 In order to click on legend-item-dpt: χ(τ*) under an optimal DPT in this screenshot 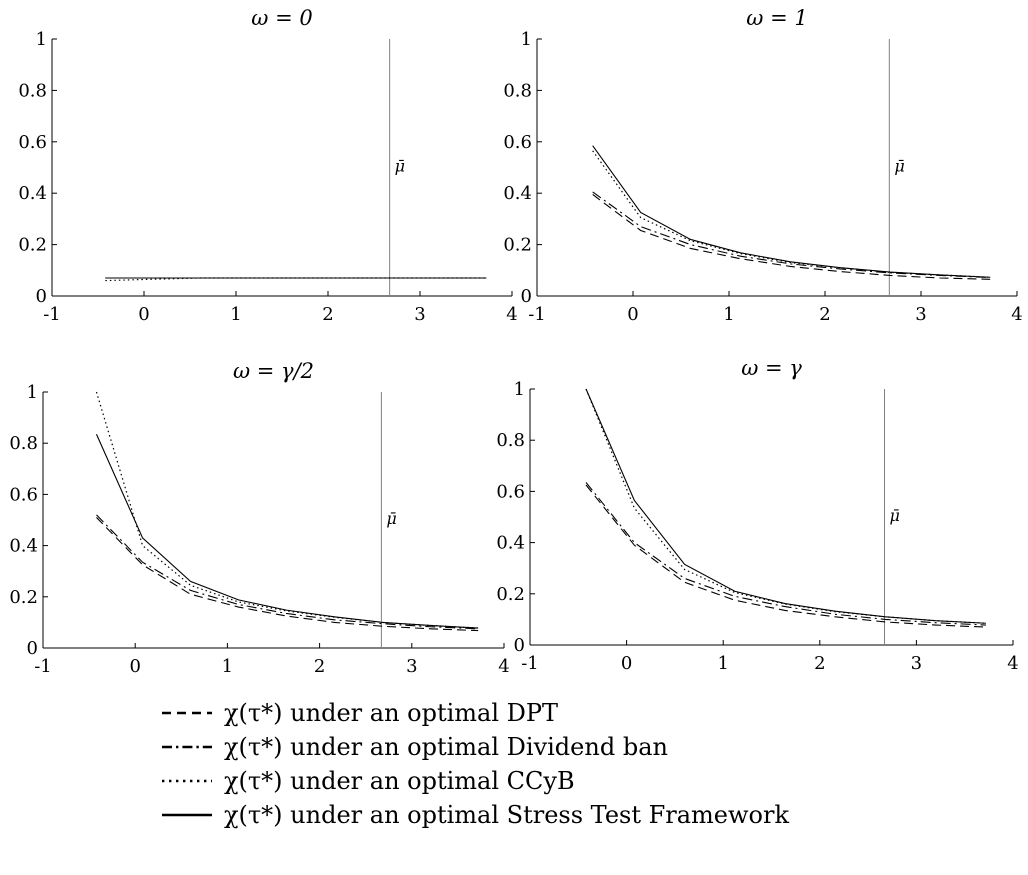, I will do `click(520, 713)`.